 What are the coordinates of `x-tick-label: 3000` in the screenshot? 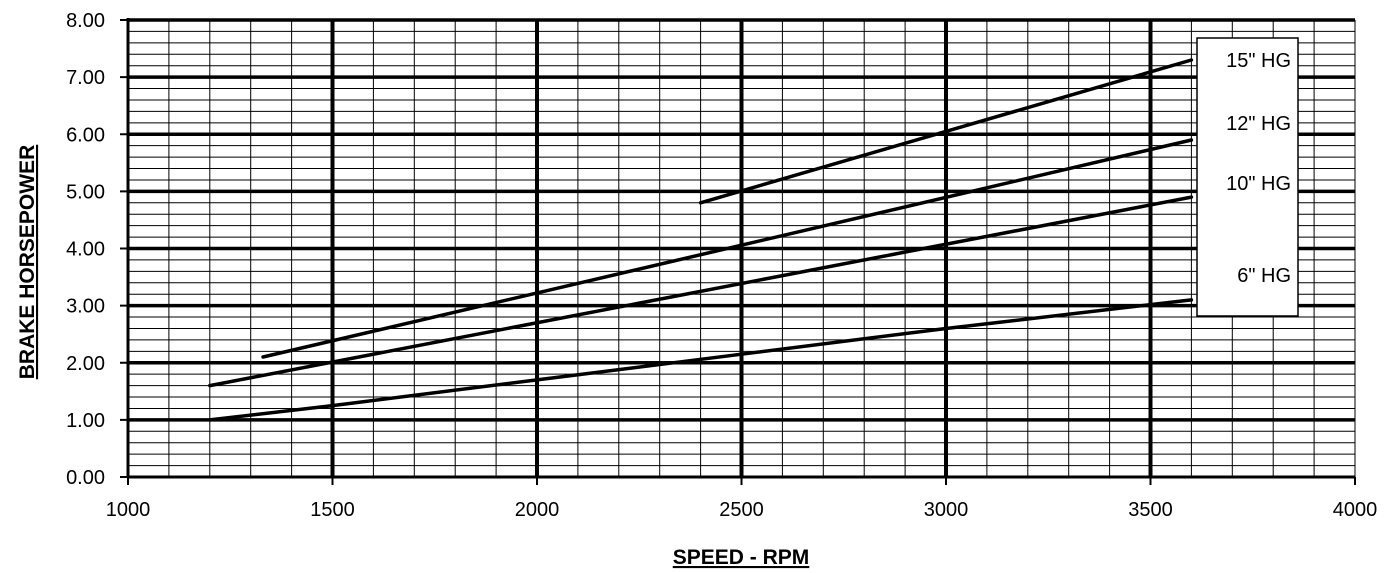 It's located at (946, 510).